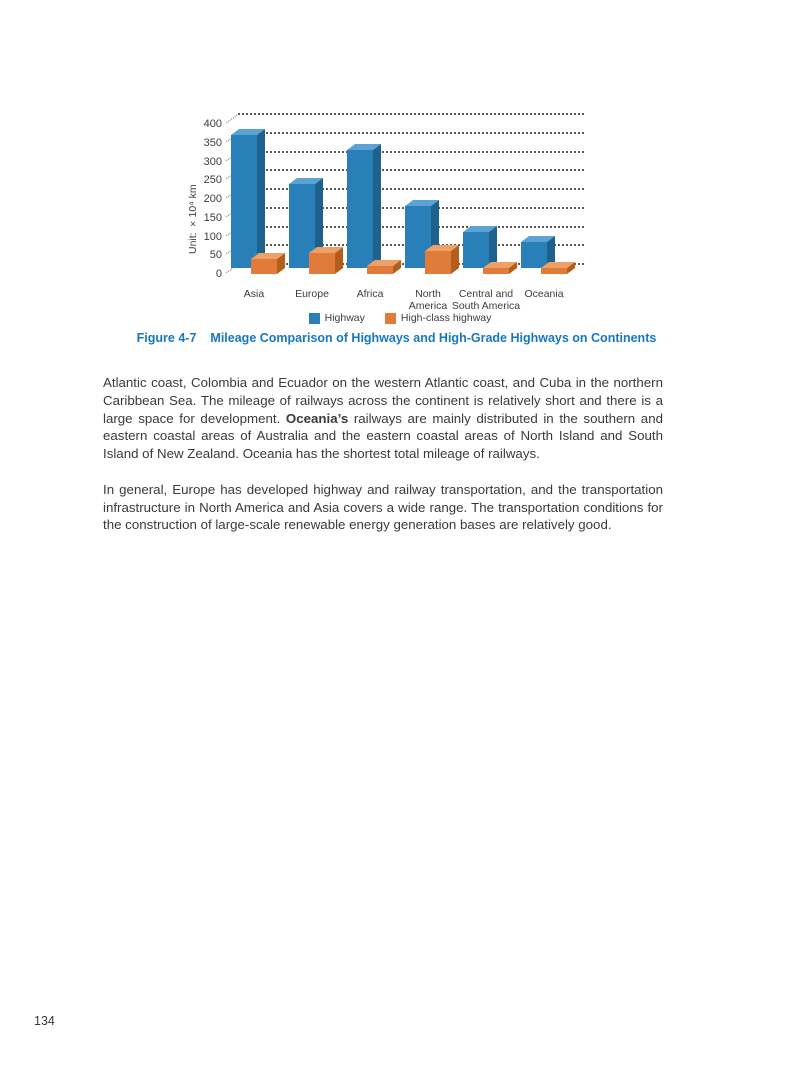  I want to click on category-label-1: Europe, so click(312, 294).